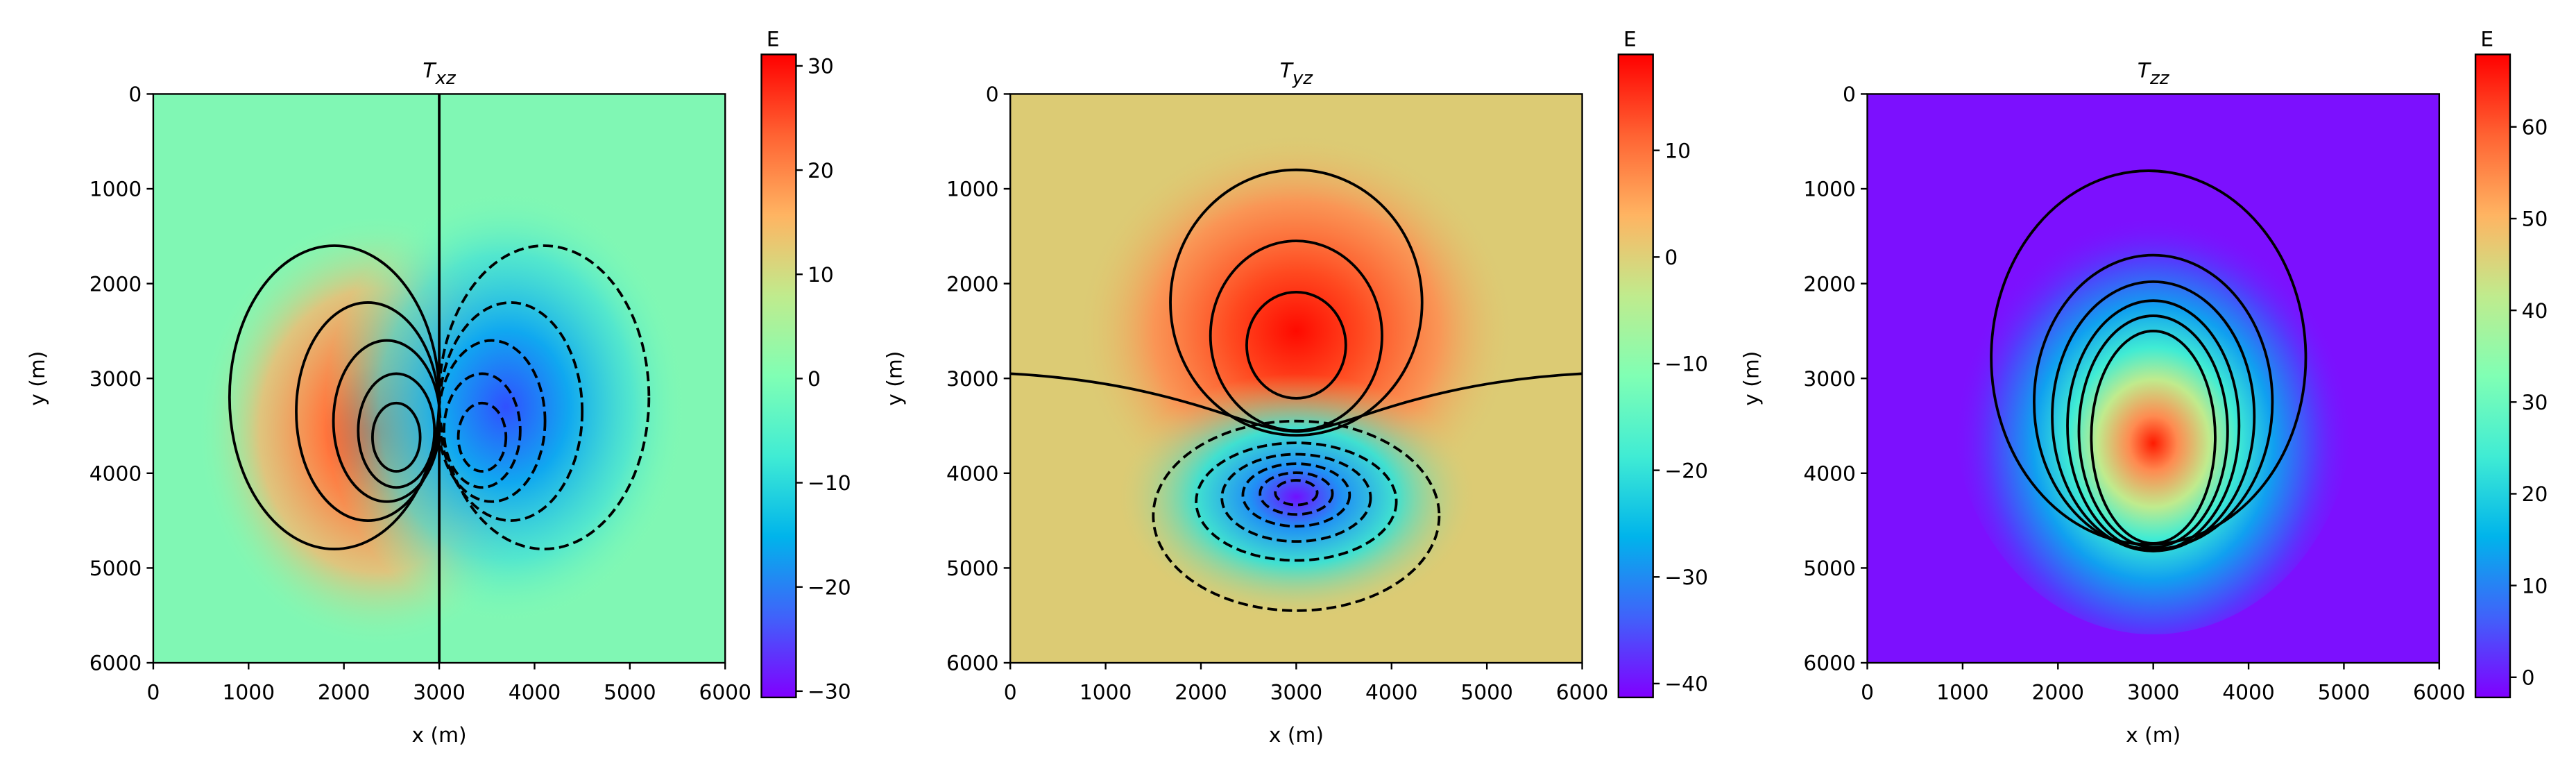  I want to click on axes-title: Tyz, so click(1297, 74).